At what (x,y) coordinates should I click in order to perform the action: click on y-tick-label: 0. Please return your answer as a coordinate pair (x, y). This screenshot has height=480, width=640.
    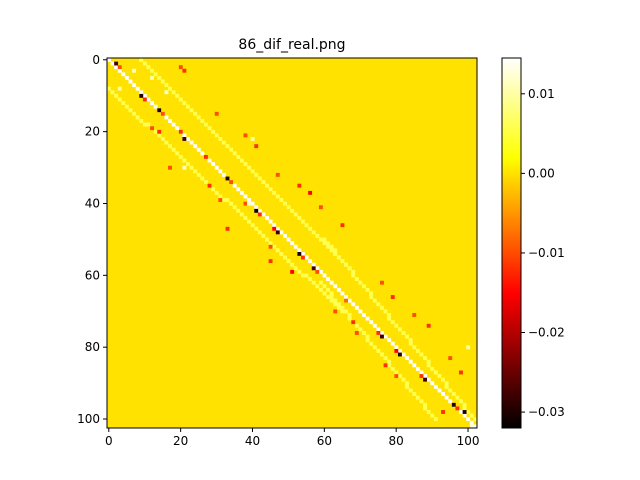
    Looking at the image, I should click on (96, 60).